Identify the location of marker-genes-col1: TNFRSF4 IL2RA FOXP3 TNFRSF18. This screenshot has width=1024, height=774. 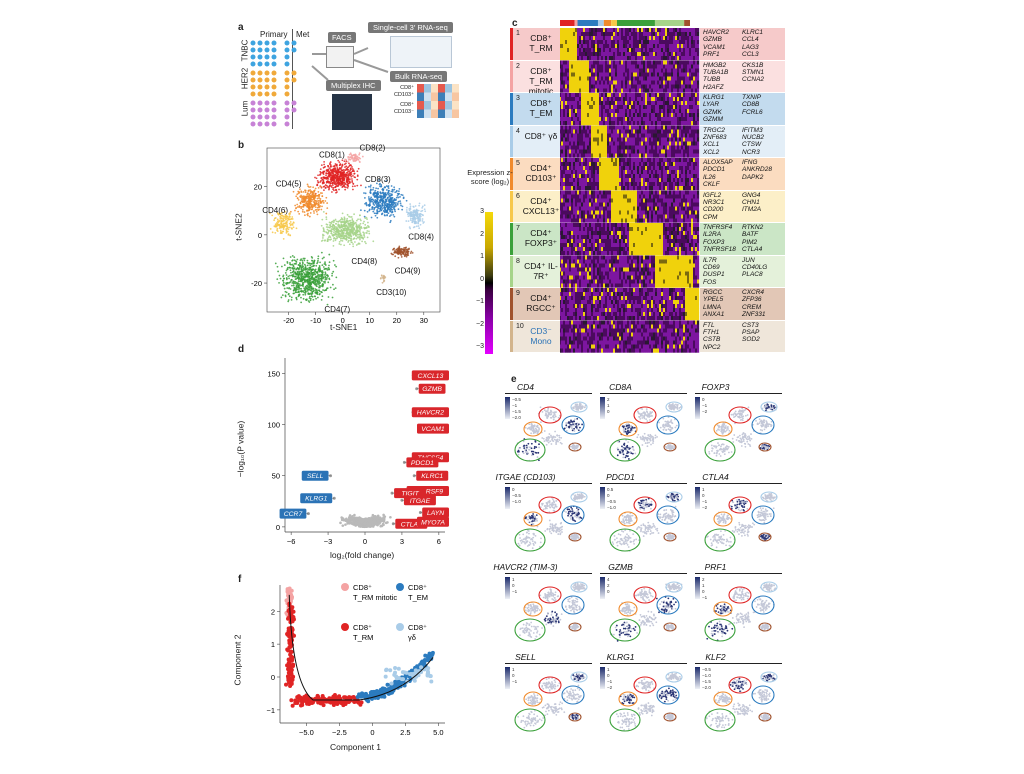
(719, 239).